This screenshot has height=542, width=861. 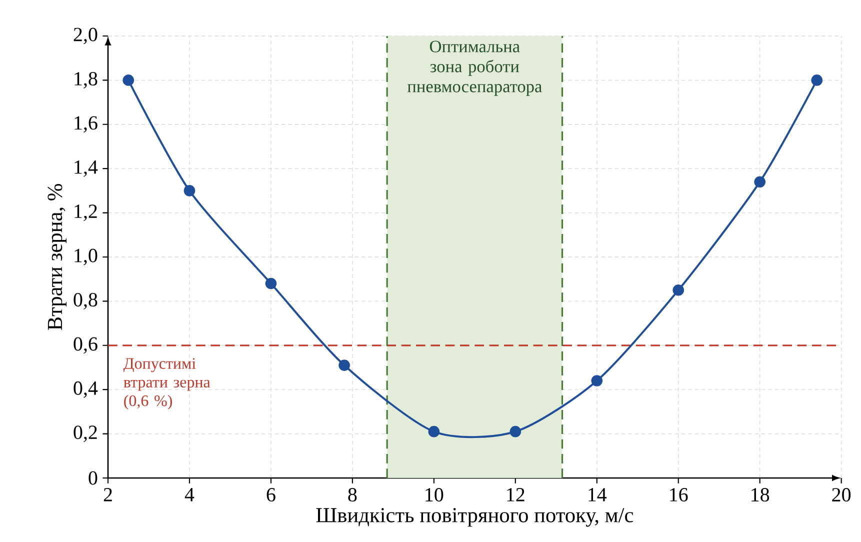 What do you see at coordinates (166, 384) in the screenshot?
I see `ref-line-label: Допустимі втрати зерна (0,6 %)` at bounding box center [166, 384].